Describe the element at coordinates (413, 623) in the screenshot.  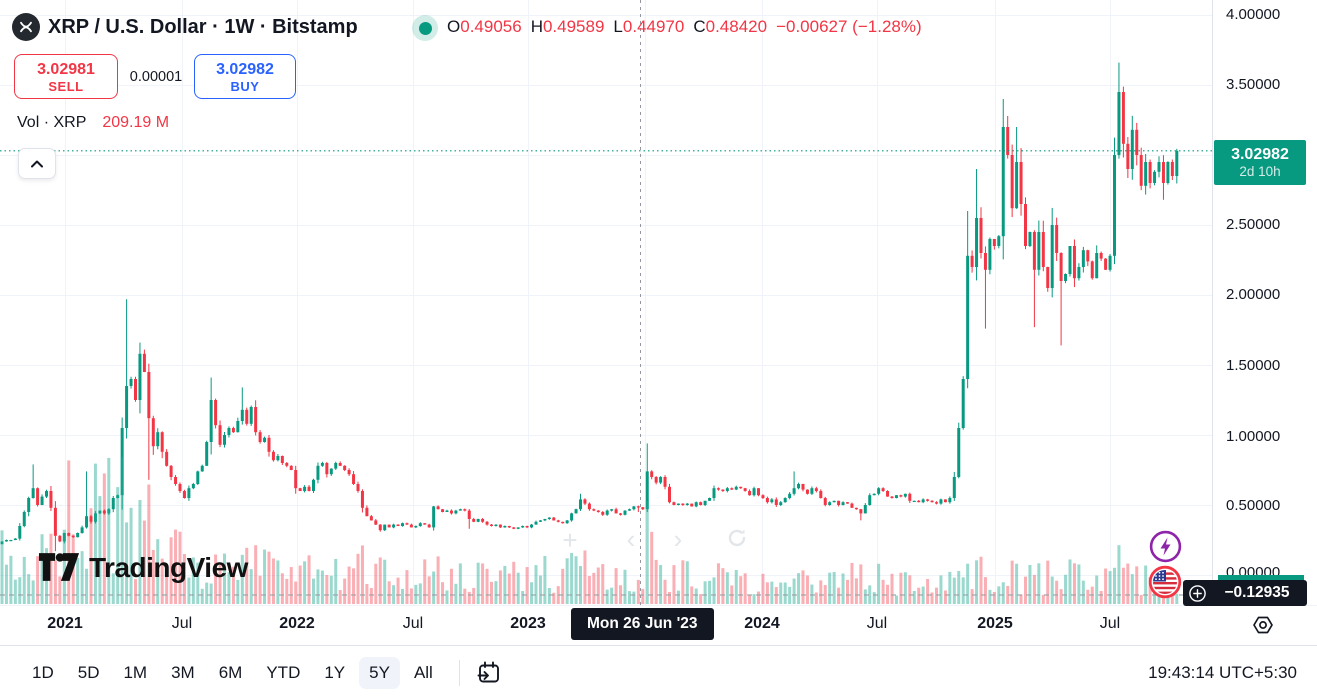
I see `time-label-Jul-3: Jul` at that location.